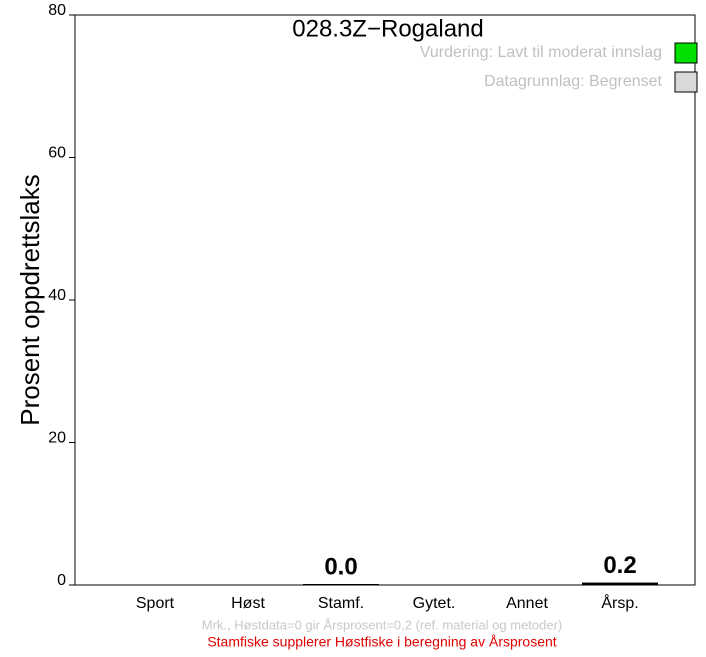 The width and height of the screenshot is (706, 657). What do you see at coordinates (619, 565) in the screenshot?
I see `value-label: 0.2` at bounding box center [619, 565].